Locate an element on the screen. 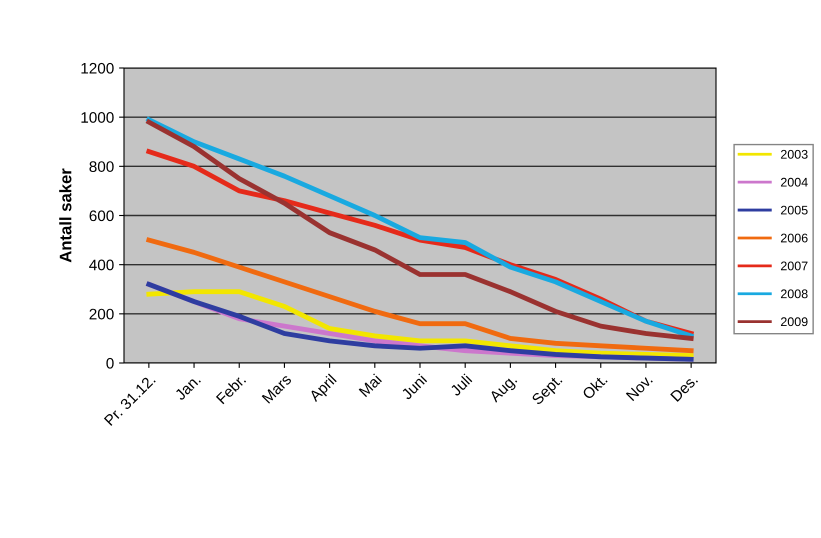 This screenshot has height=538, width=821. line-series is located at coordinates (420, 296).